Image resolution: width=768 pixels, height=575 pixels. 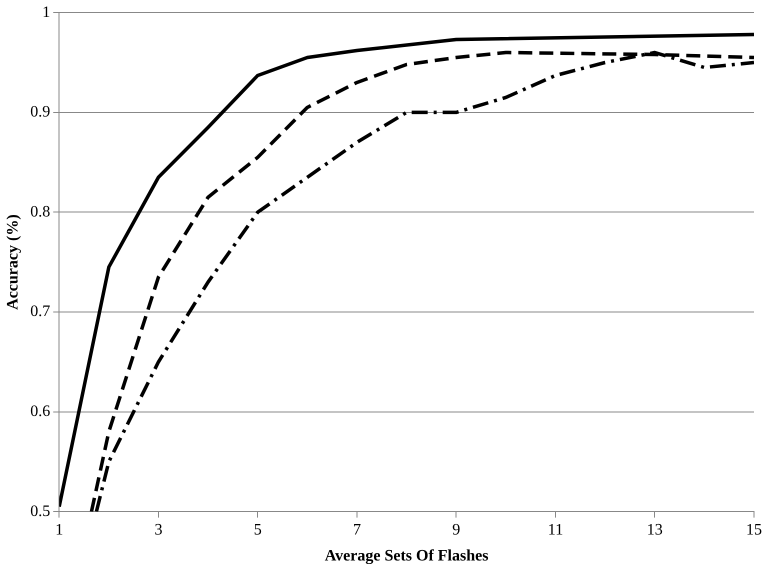 I want to click on x-tick-label: 3, so click(x=158, y=529).